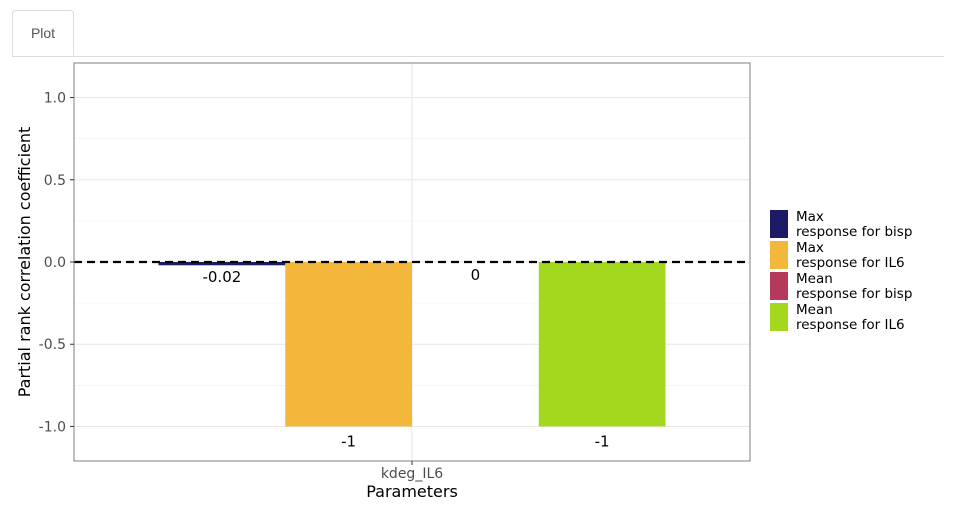 This screenshot has width=960, height=512. Describe the element at coordinates (412, 491) in the screenshot. I see `x-axis-title: Parameters` at that location.